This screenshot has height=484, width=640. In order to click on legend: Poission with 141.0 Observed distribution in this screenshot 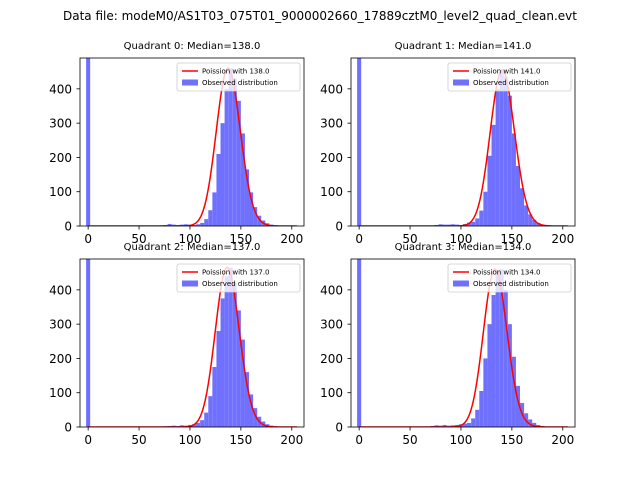, I will do `click(509, 77)`.